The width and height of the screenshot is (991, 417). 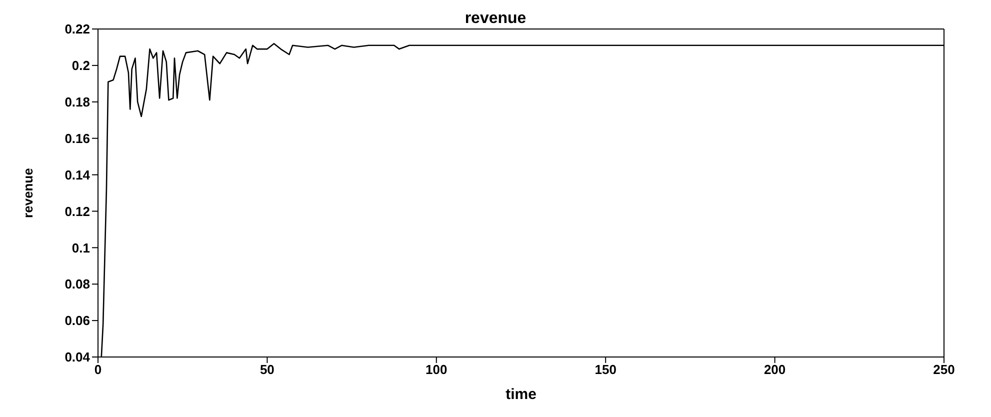 What do you see at coordinates (267, 370) in the screenshot?
I see `x-tick-label: 50` at bounding box center [267, 370].